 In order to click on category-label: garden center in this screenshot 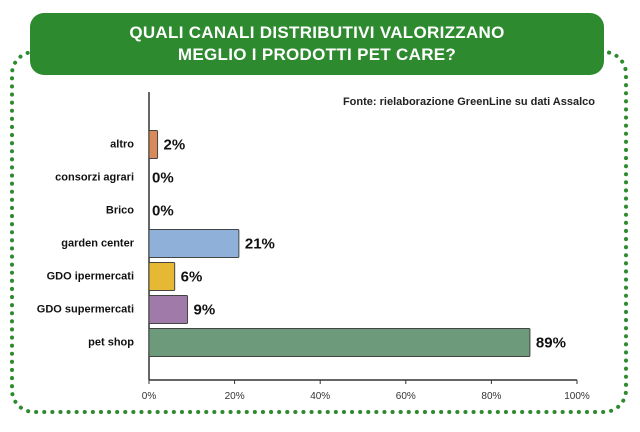, I will do `click(97, 244)`.